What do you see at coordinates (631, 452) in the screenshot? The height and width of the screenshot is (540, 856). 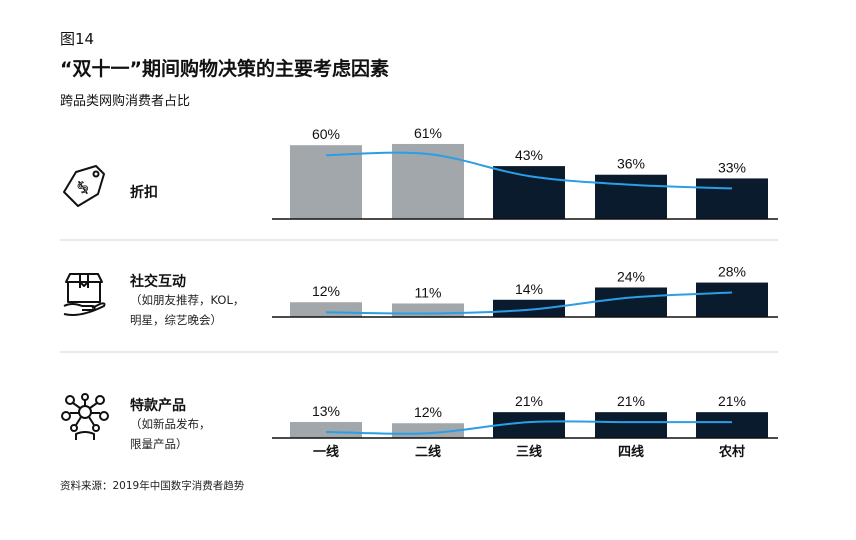 I see `x-tick-label: 四线` at bounding box center [631, 452].